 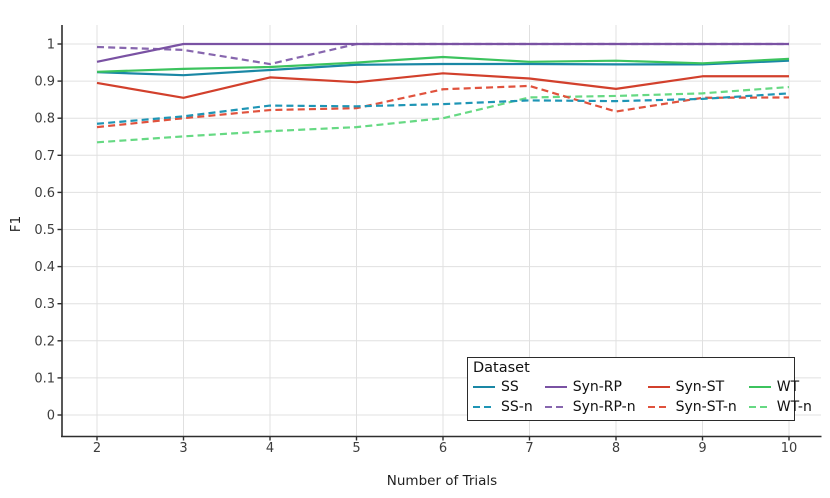 I want to click on x-tick-label: 10, so click(x=789, y=448).